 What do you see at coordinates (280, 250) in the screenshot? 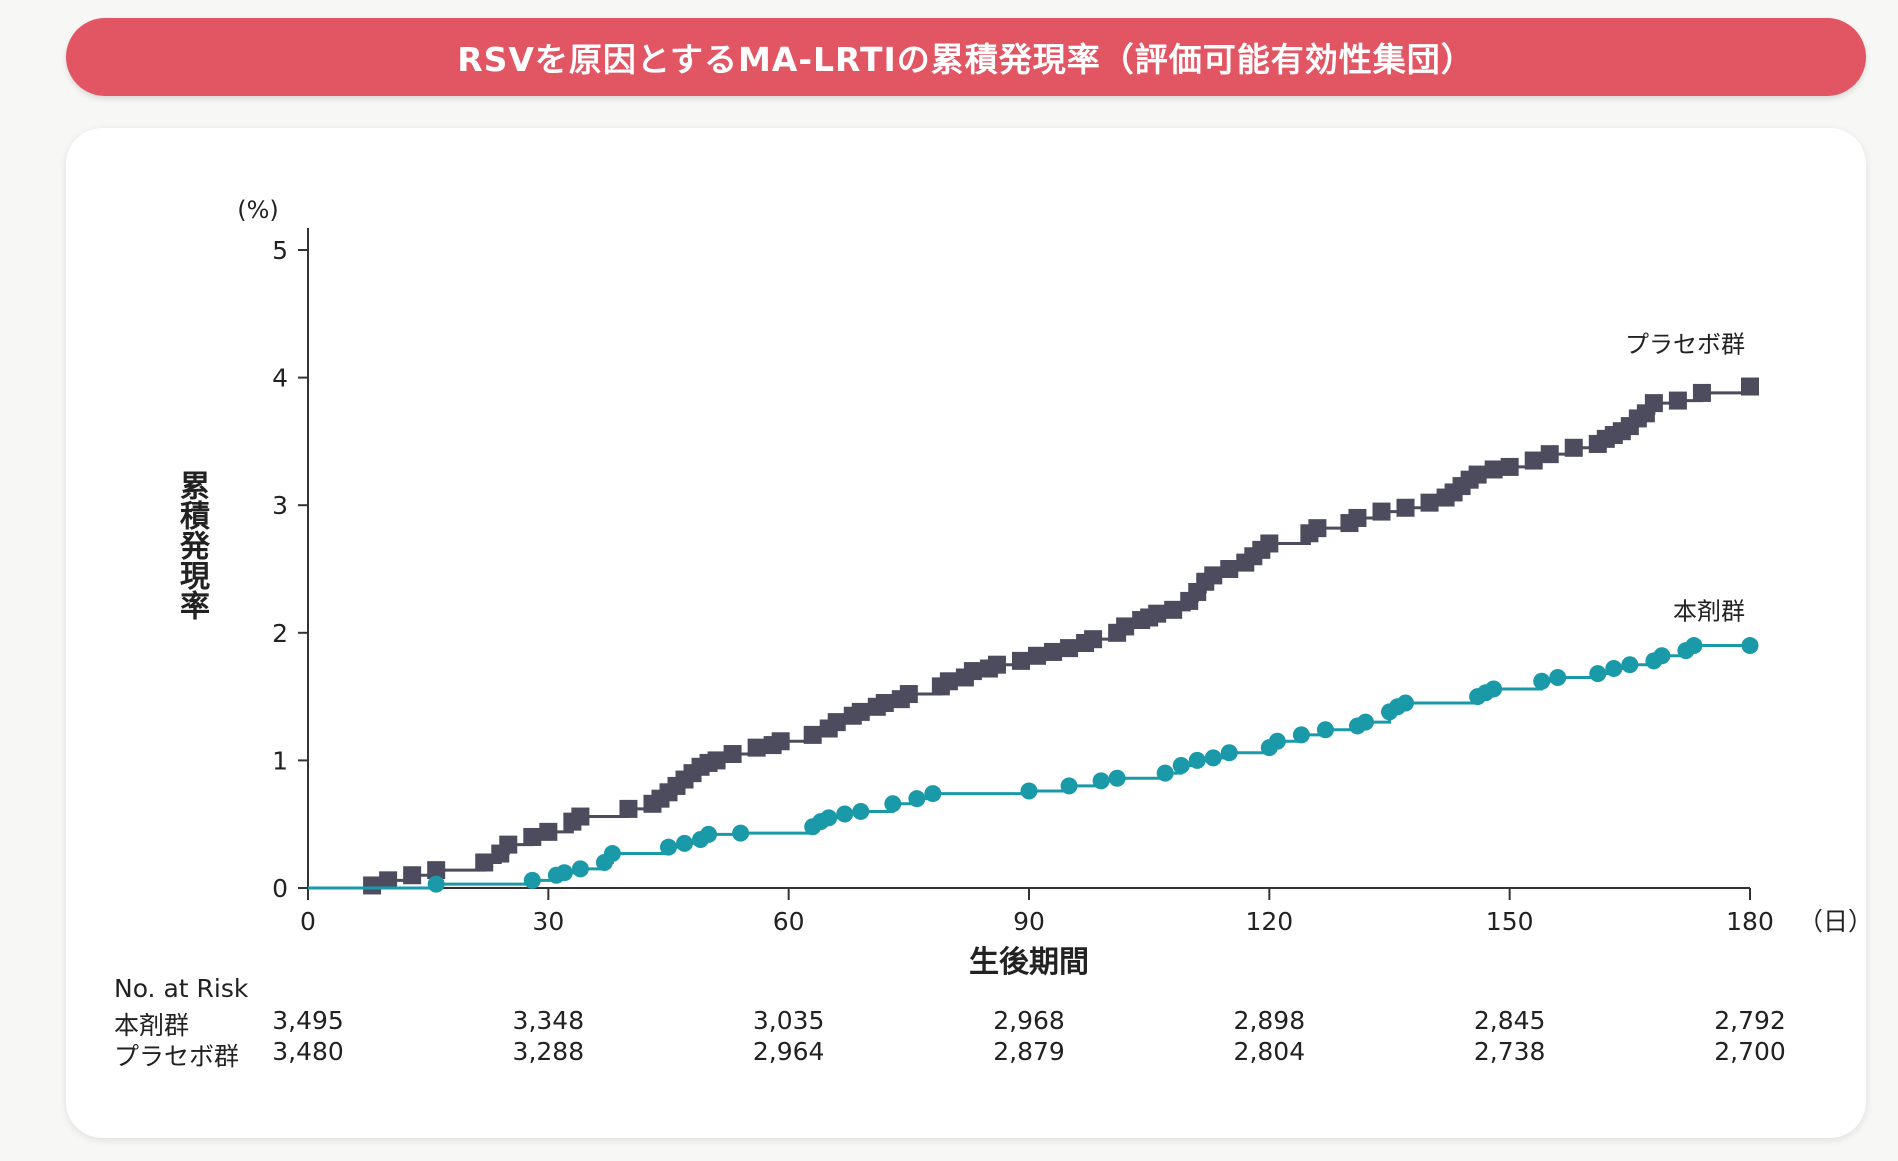
I see `y-tick-label: 5` at bounding box center [280, 250].